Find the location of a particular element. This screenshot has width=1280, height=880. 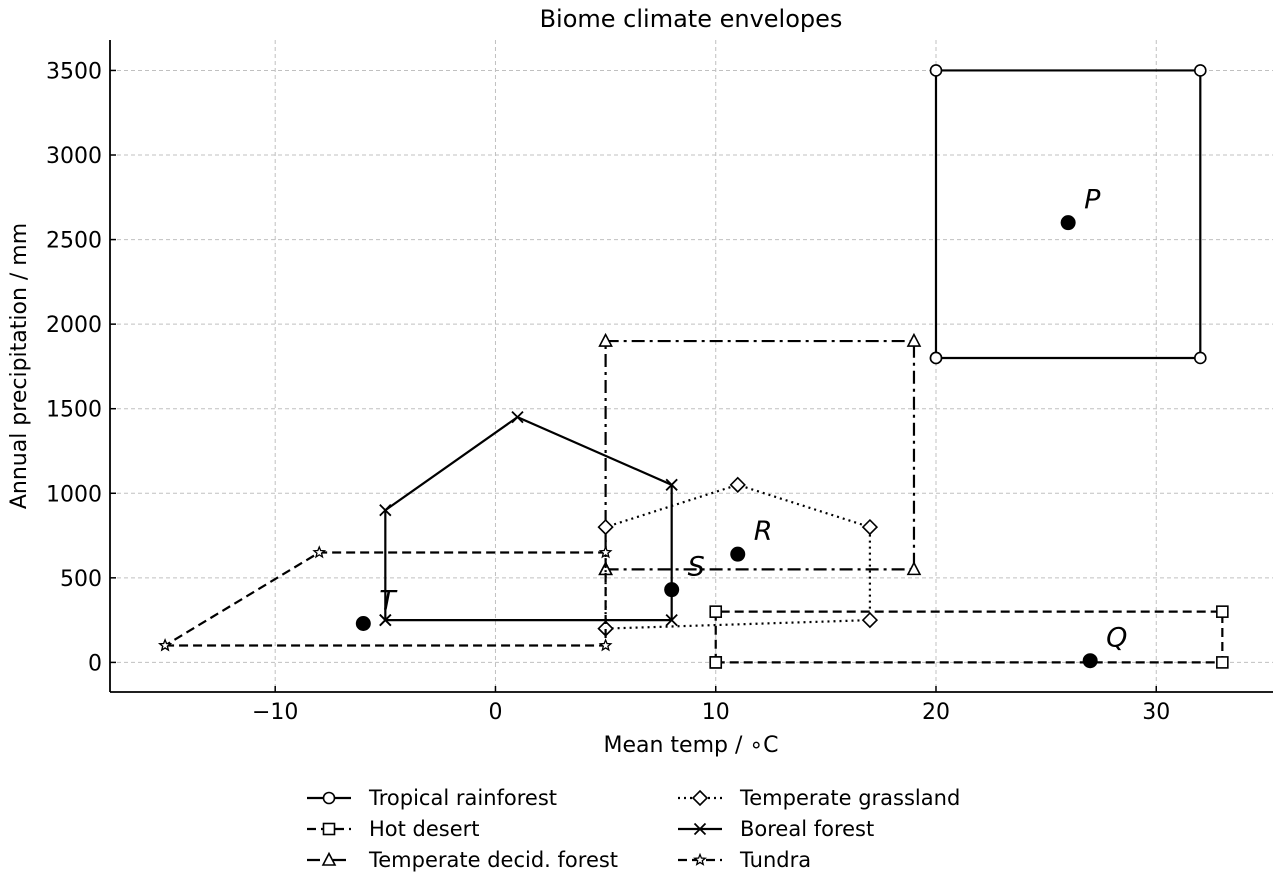

point-r: R is located at coordinates (751, 539).